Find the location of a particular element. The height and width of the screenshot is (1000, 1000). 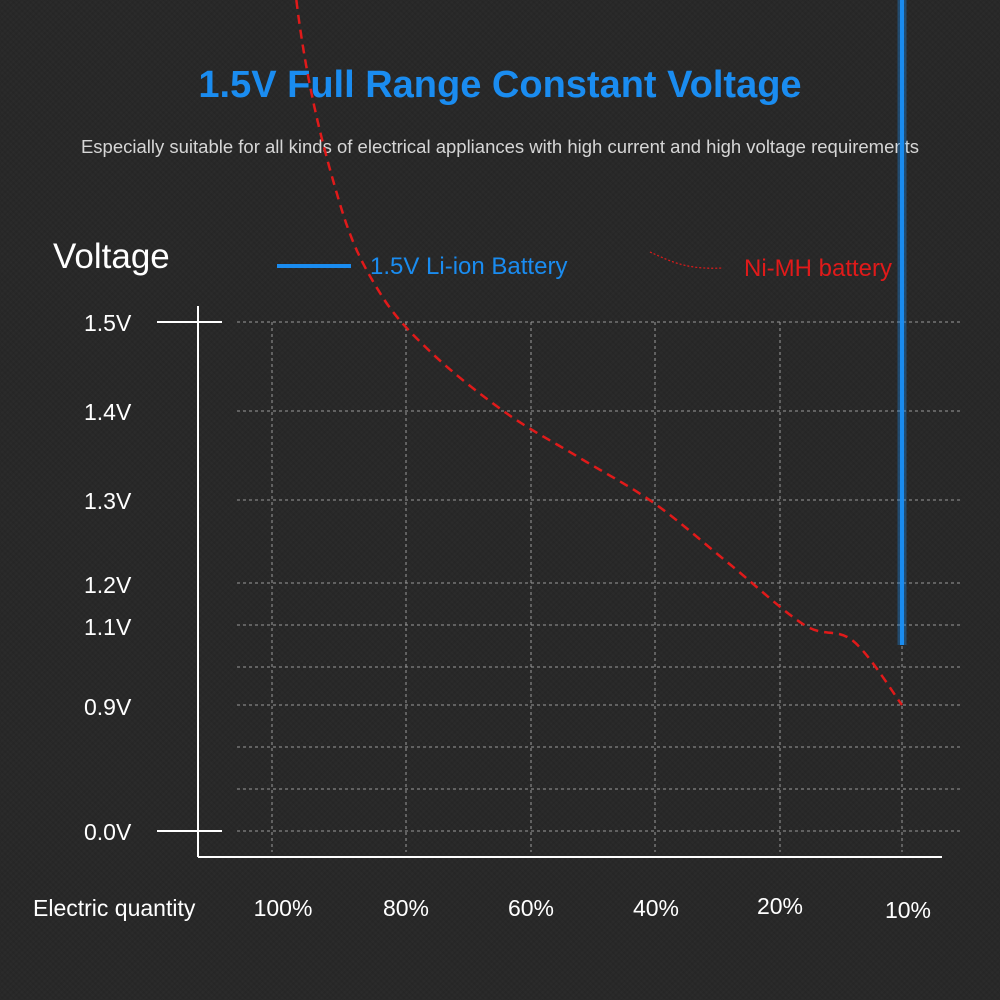

y-tick-label: 1.5V is located at coordinates (108, 323).